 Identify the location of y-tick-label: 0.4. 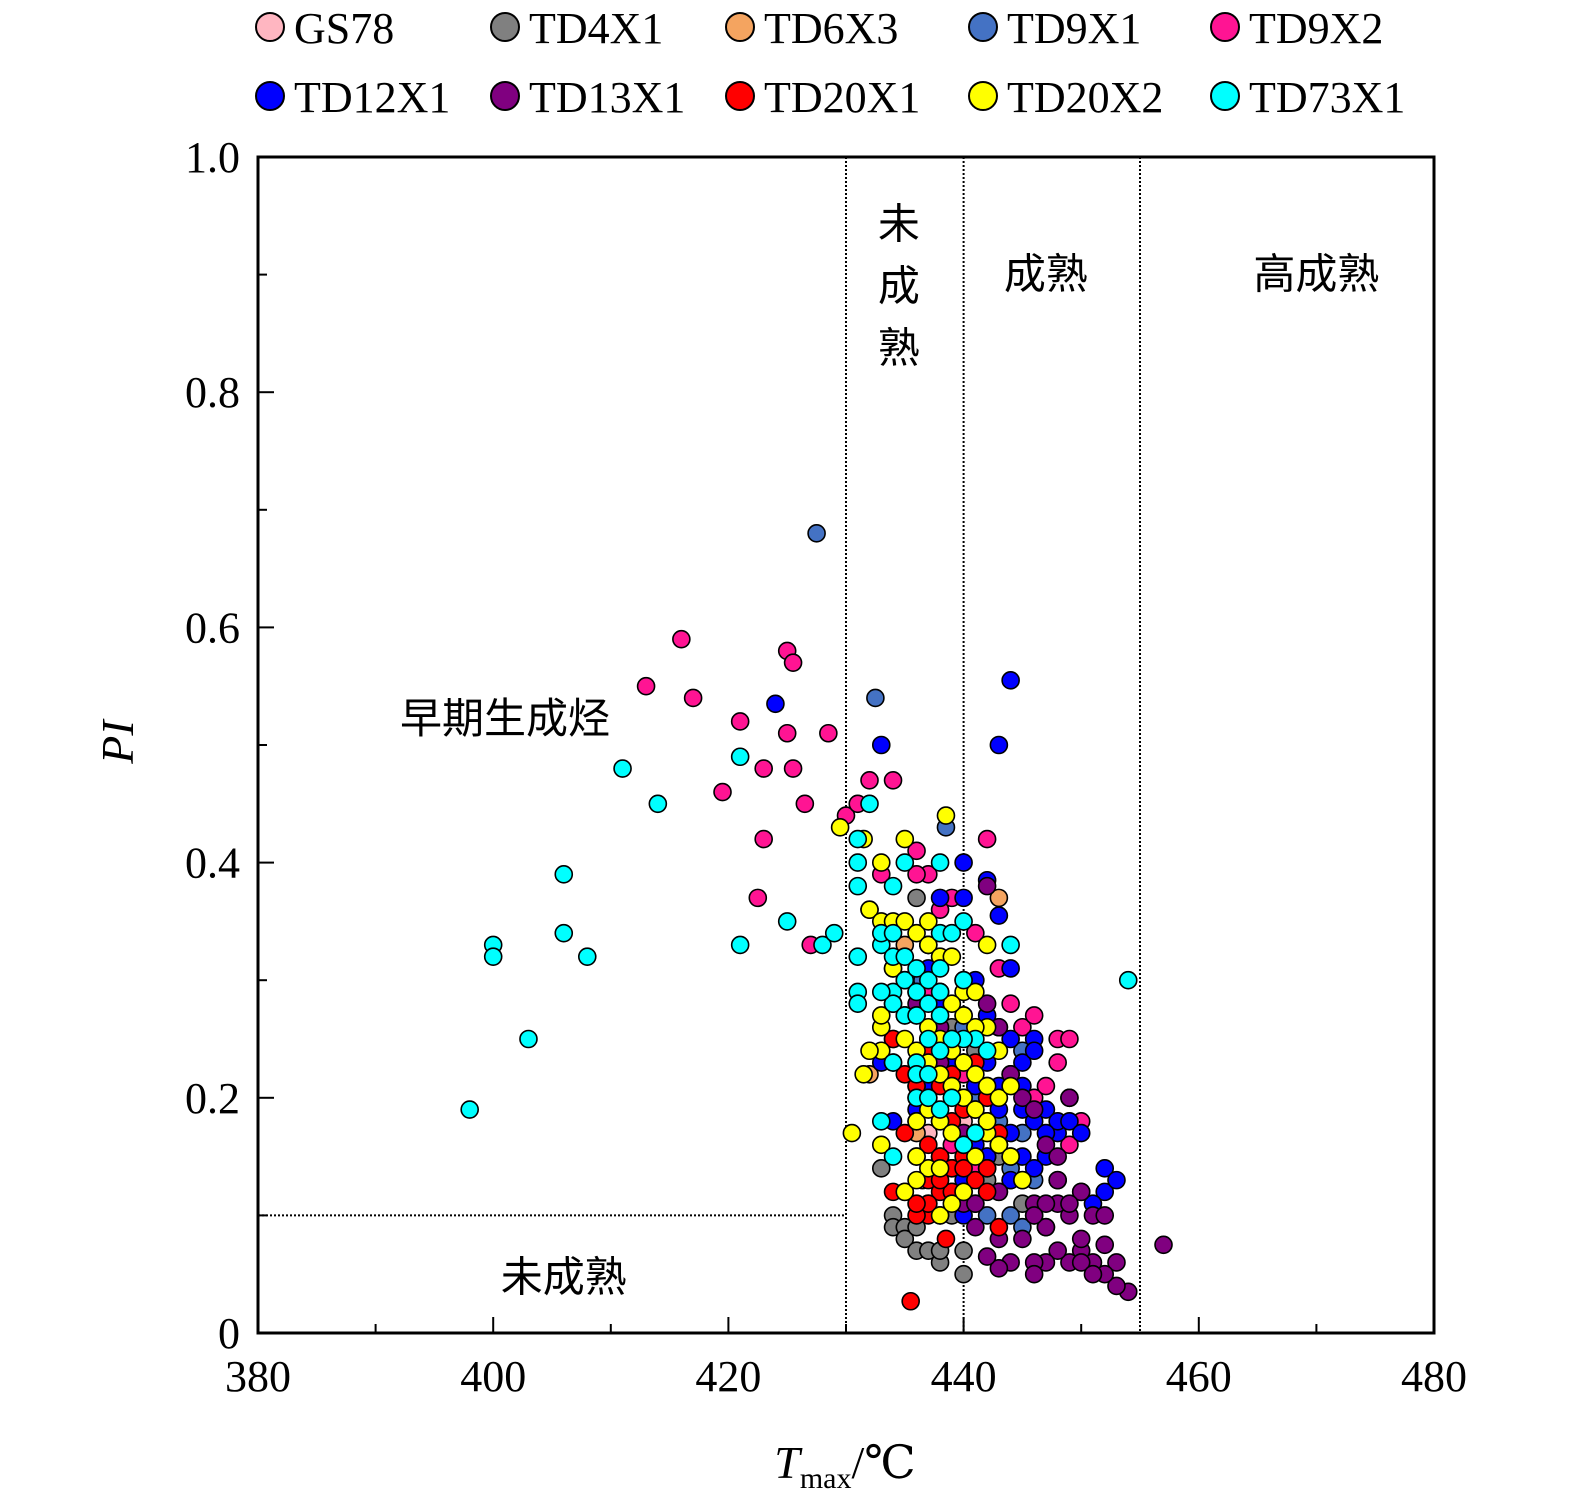
(212, 863).